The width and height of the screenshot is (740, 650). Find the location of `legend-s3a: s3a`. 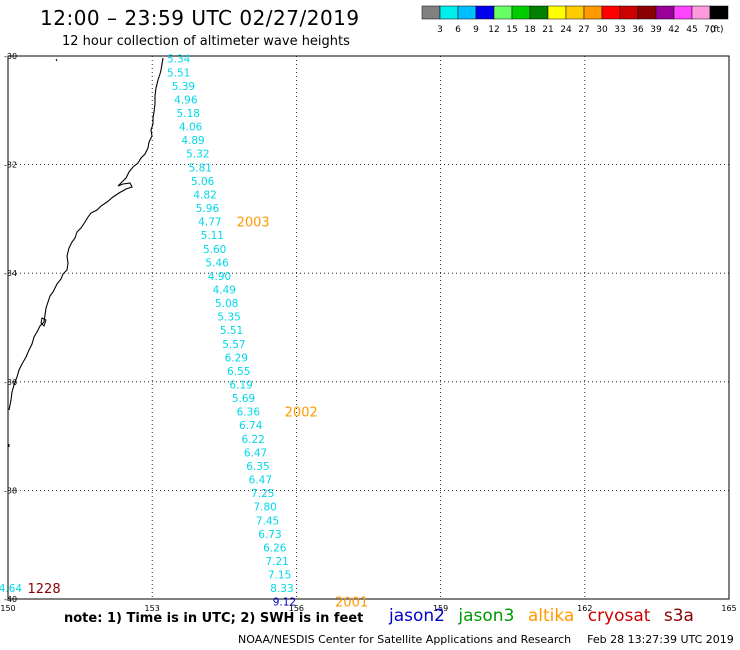

legend-s3a: s3a is located at coordinates (678, 616).